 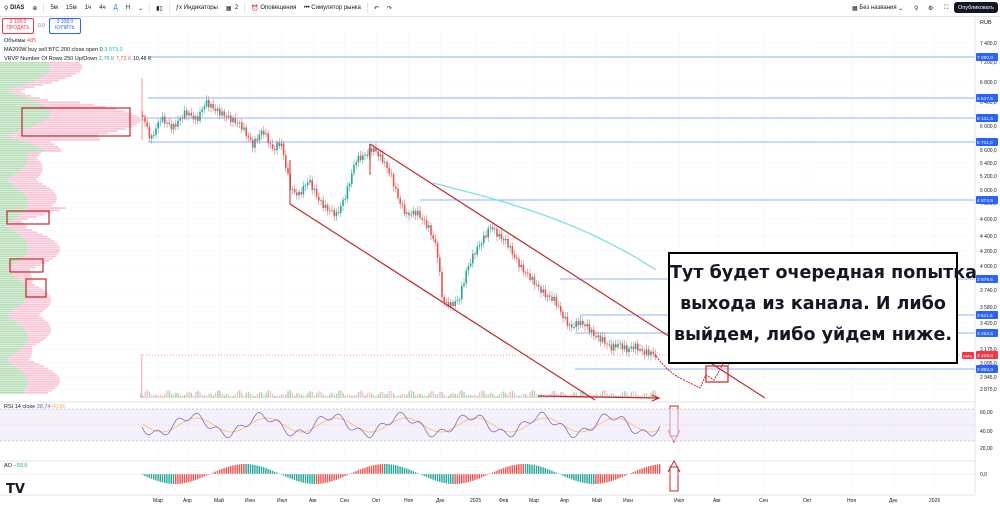 I want to click on settings-button: ⚙, so click(x=930, y=8).